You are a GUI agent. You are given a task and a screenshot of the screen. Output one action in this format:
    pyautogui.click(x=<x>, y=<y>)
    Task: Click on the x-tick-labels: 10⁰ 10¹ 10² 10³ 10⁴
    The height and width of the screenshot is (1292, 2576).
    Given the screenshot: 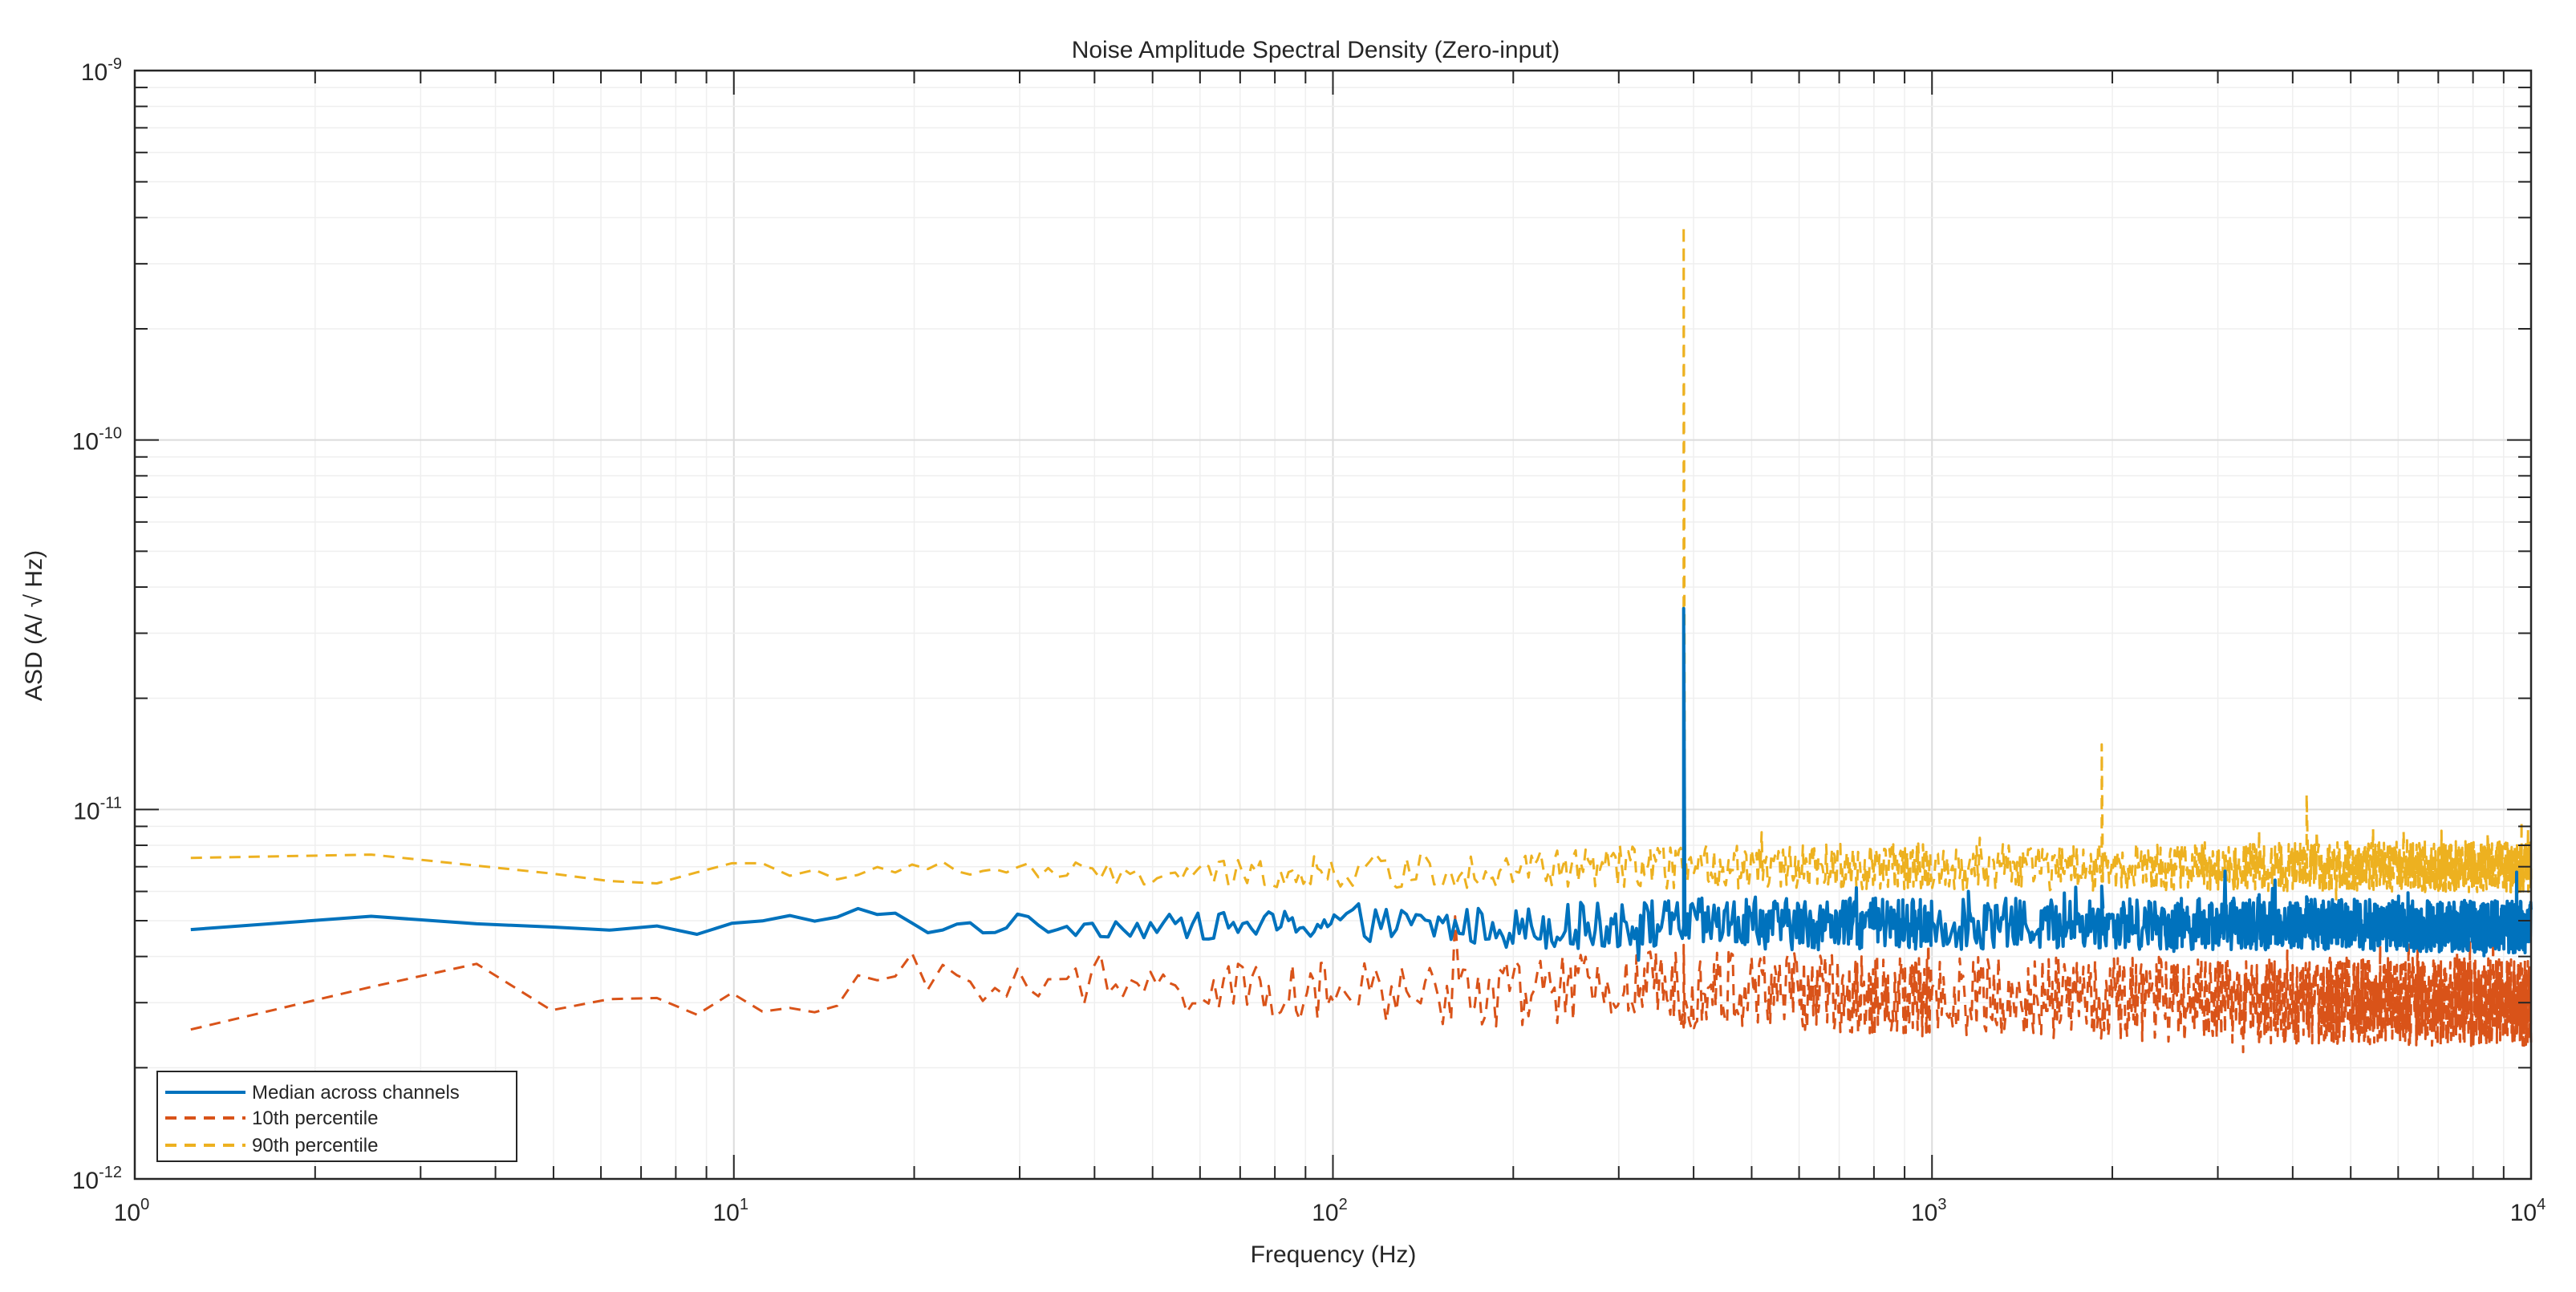 What is the action you would take?
    pyautogui.click(x=1330, y=1211)
    